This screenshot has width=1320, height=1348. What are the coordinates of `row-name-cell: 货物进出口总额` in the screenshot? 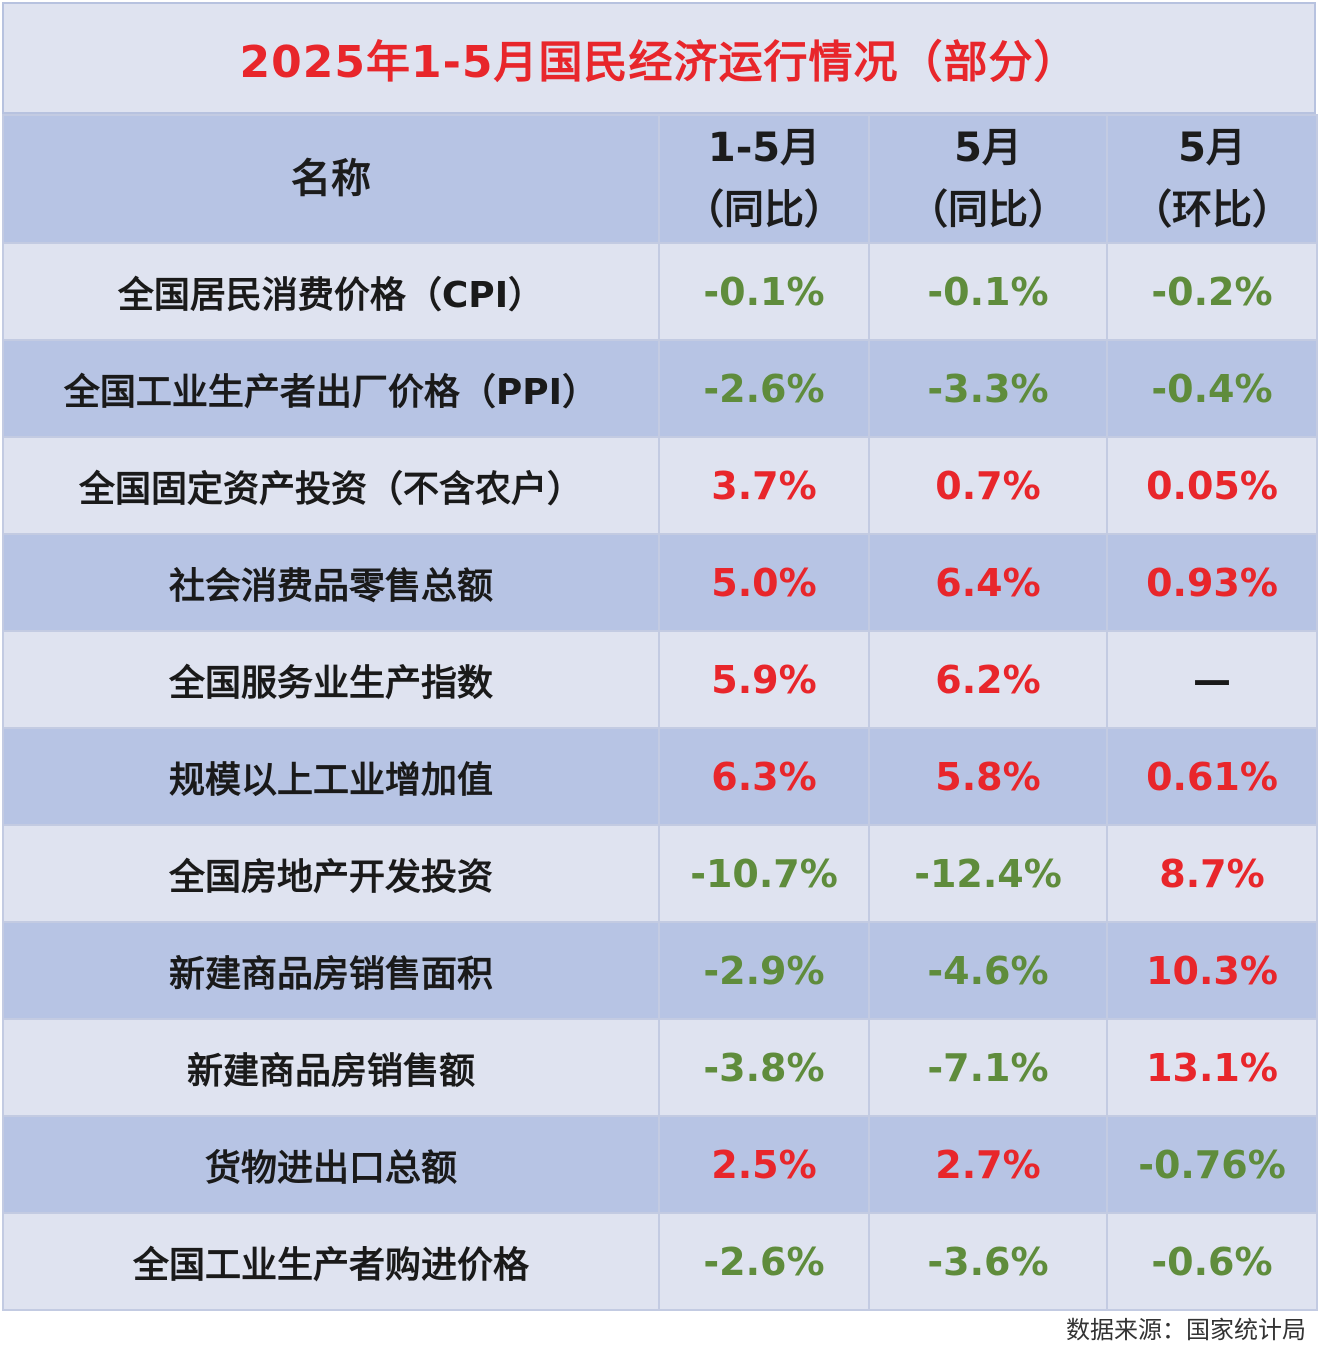 It's located at (331, 1164).